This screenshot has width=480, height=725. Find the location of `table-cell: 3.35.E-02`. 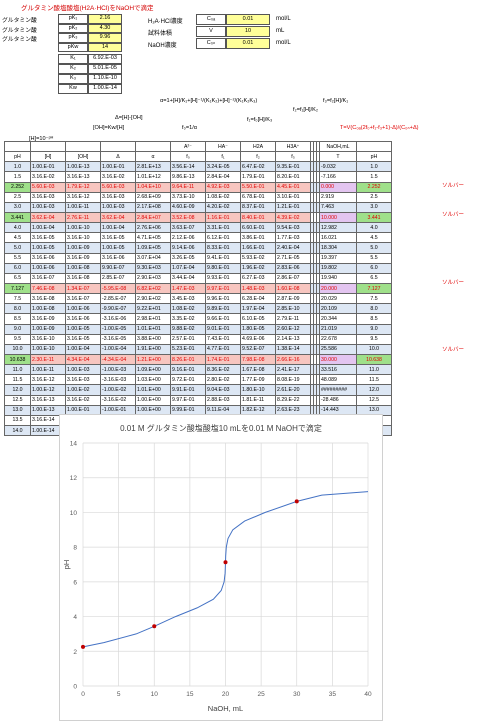

table-cell: 3.35.E-02 is located at coordinates (188, 319).